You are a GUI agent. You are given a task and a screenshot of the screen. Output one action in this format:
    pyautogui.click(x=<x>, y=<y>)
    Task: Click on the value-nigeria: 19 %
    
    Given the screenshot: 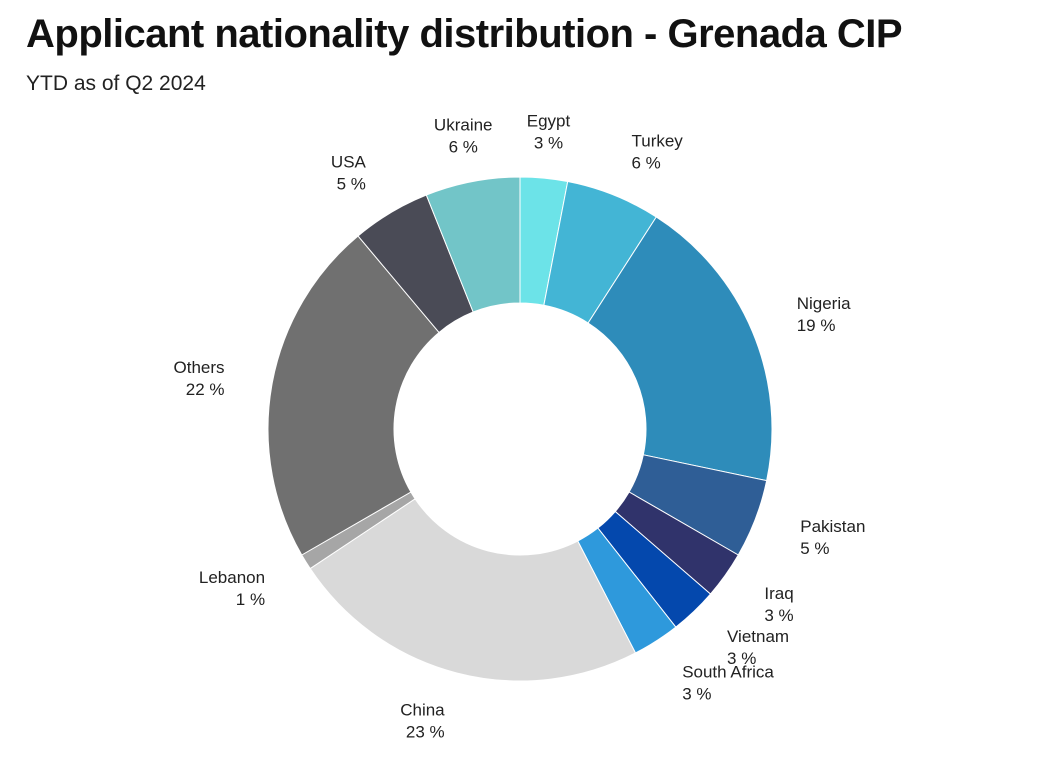 What is the action you would take?
    pyautogui.click(x=816, y=325)
    